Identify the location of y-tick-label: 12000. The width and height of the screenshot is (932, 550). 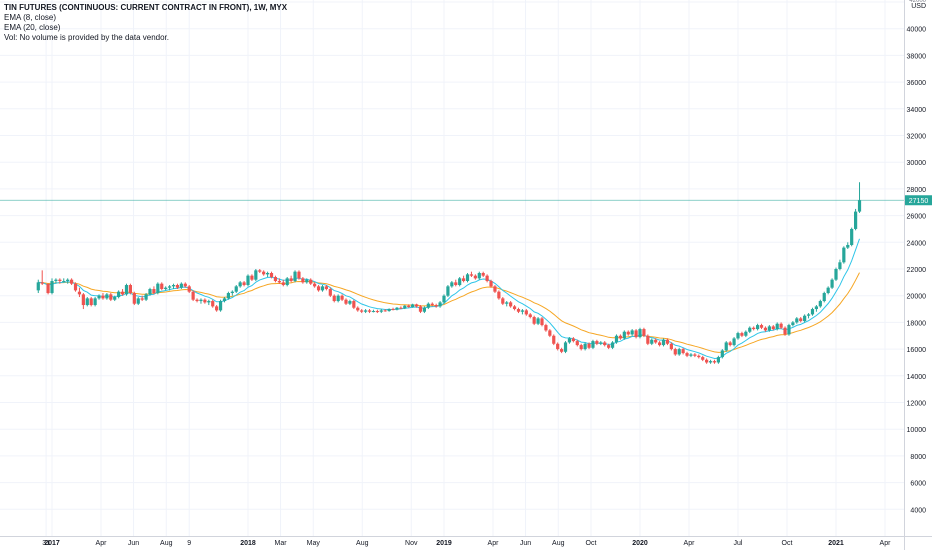
(917, 404).